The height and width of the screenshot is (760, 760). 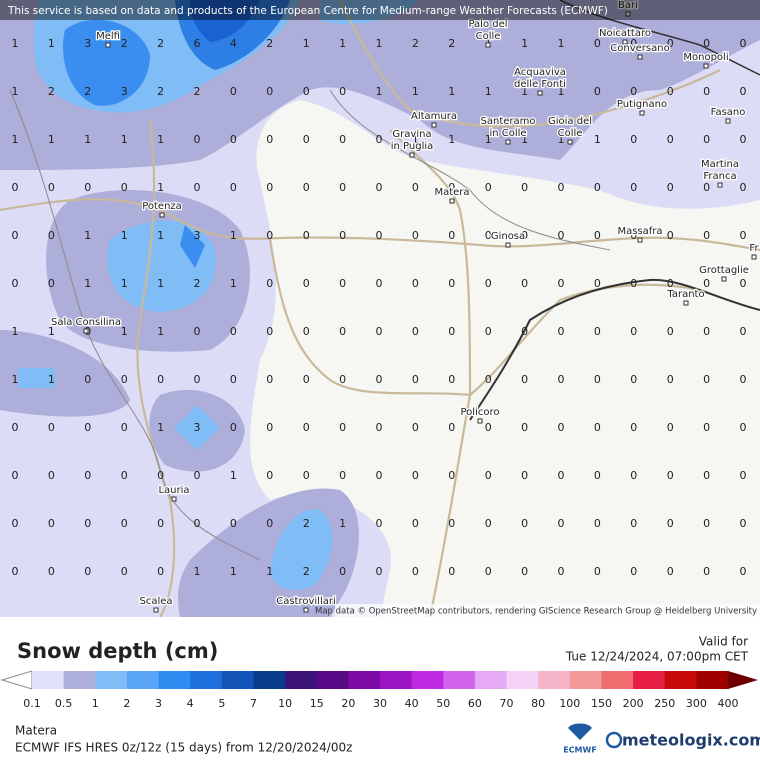 What do you see at coordinates (614, 740) in the screenshot?
I see `brand-icon` at bounding box center [614, 740].